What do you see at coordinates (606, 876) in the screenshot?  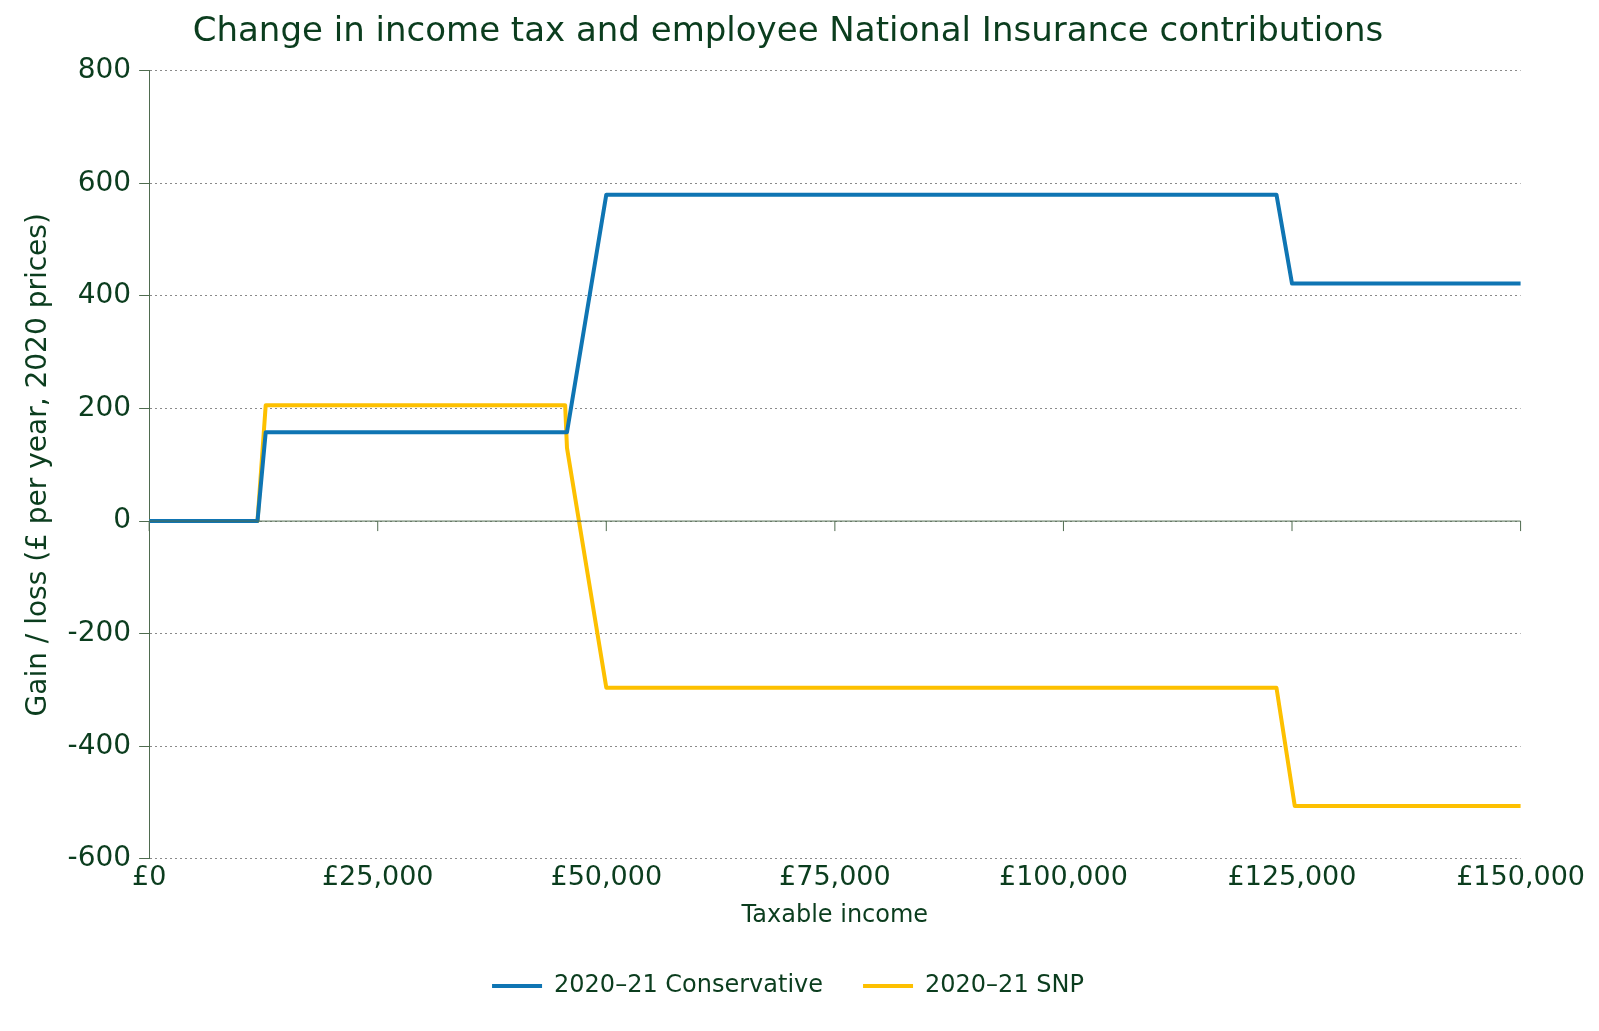 I see `x-tick-label: £50,000` at bounding box center [606, 876].